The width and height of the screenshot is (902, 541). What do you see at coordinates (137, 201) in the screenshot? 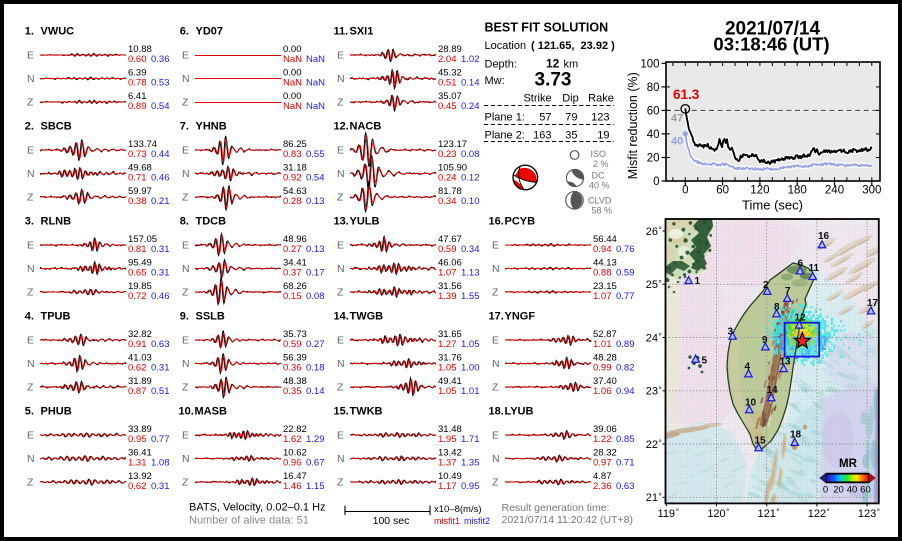
I see `svg-text: 0.38` at bounding box center [137, 201].